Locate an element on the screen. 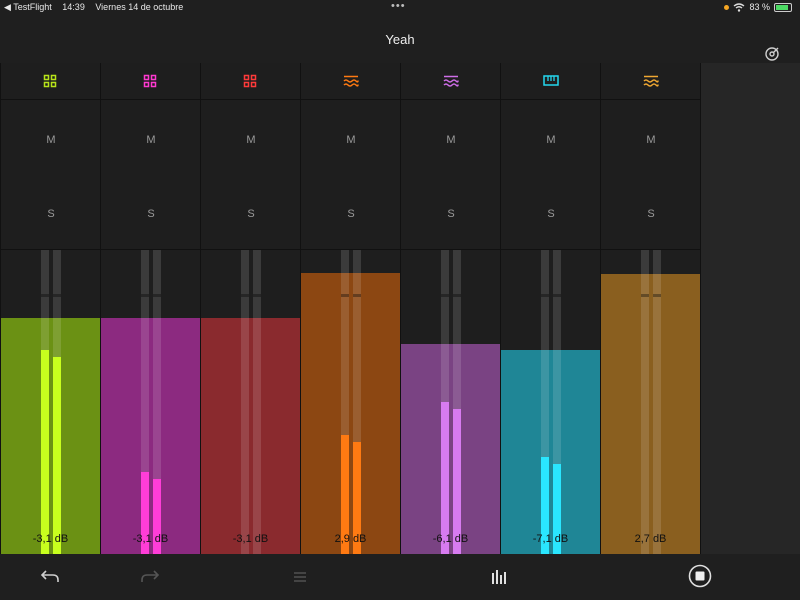 This screenshot has height=600, width=800. channel-strip: M S 2,9 dB is located at coordinates (350, 308).